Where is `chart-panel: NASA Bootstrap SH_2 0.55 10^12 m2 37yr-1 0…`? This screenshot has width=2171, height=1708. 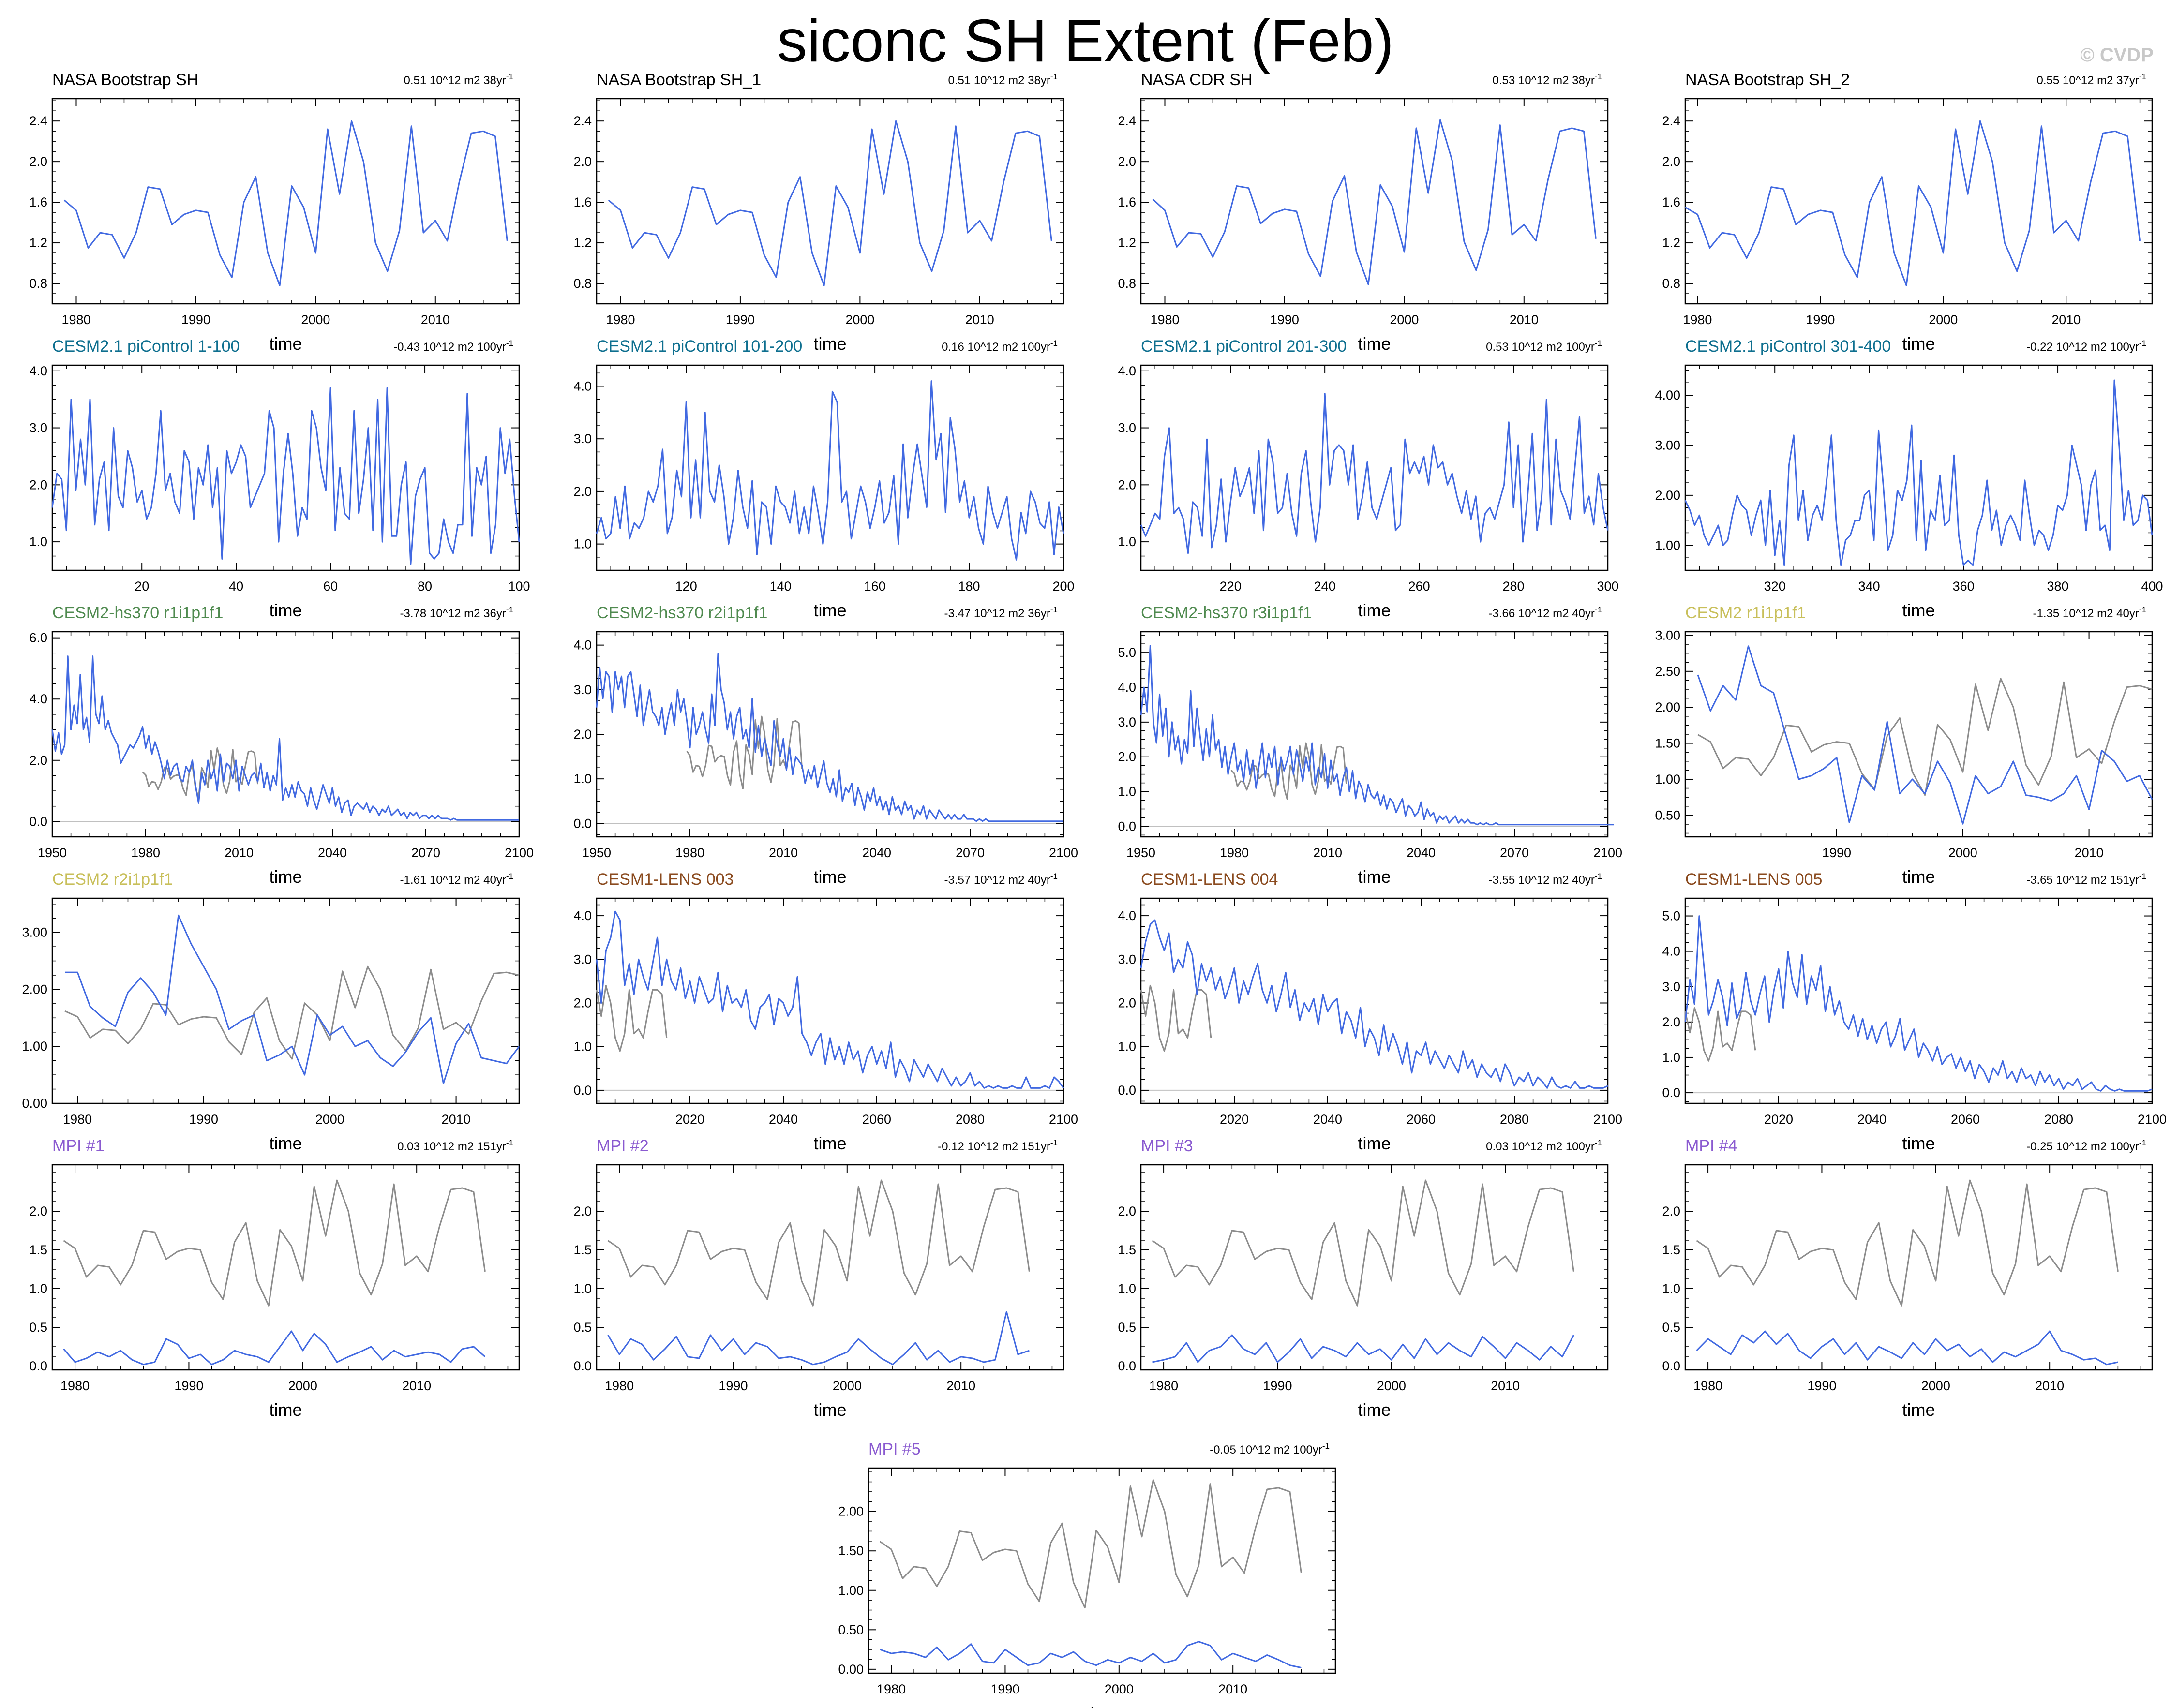
chart-panel: NASA Bootstrap SH_2 0.55 10^12 m2 37yr-1 0… is located at coordinates (1908, 212).